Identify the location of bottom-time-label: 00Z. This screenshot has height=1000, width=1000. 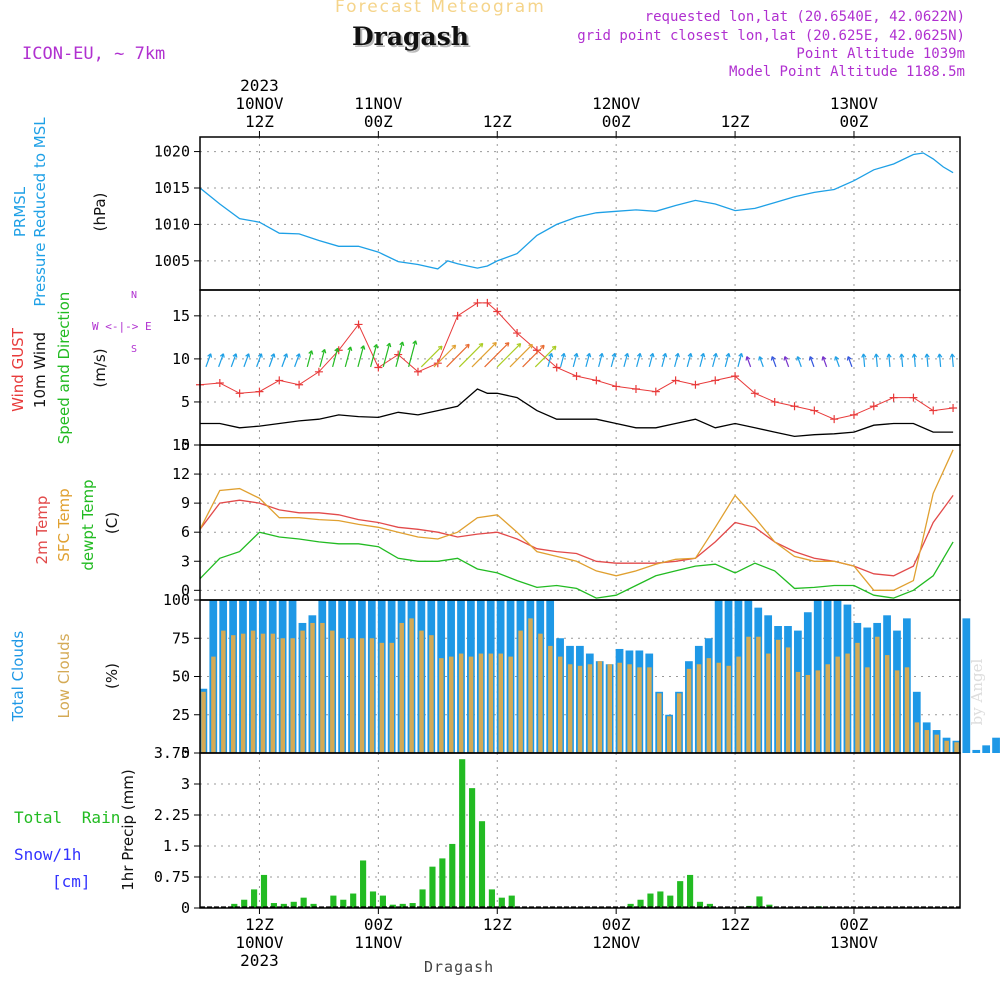
(854, 924).